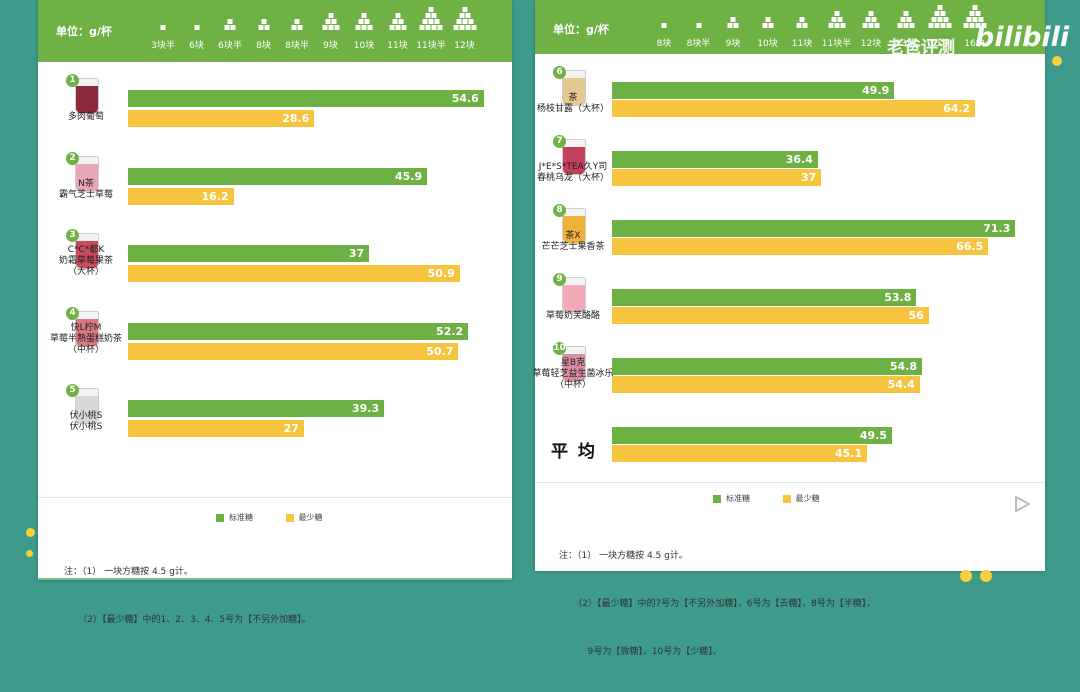 The width and height of the screenshot is (1080, 692). Describe the element at coordinates (873, 435) in the screenshot. I see `bar-value-label: 49.5` at that location.